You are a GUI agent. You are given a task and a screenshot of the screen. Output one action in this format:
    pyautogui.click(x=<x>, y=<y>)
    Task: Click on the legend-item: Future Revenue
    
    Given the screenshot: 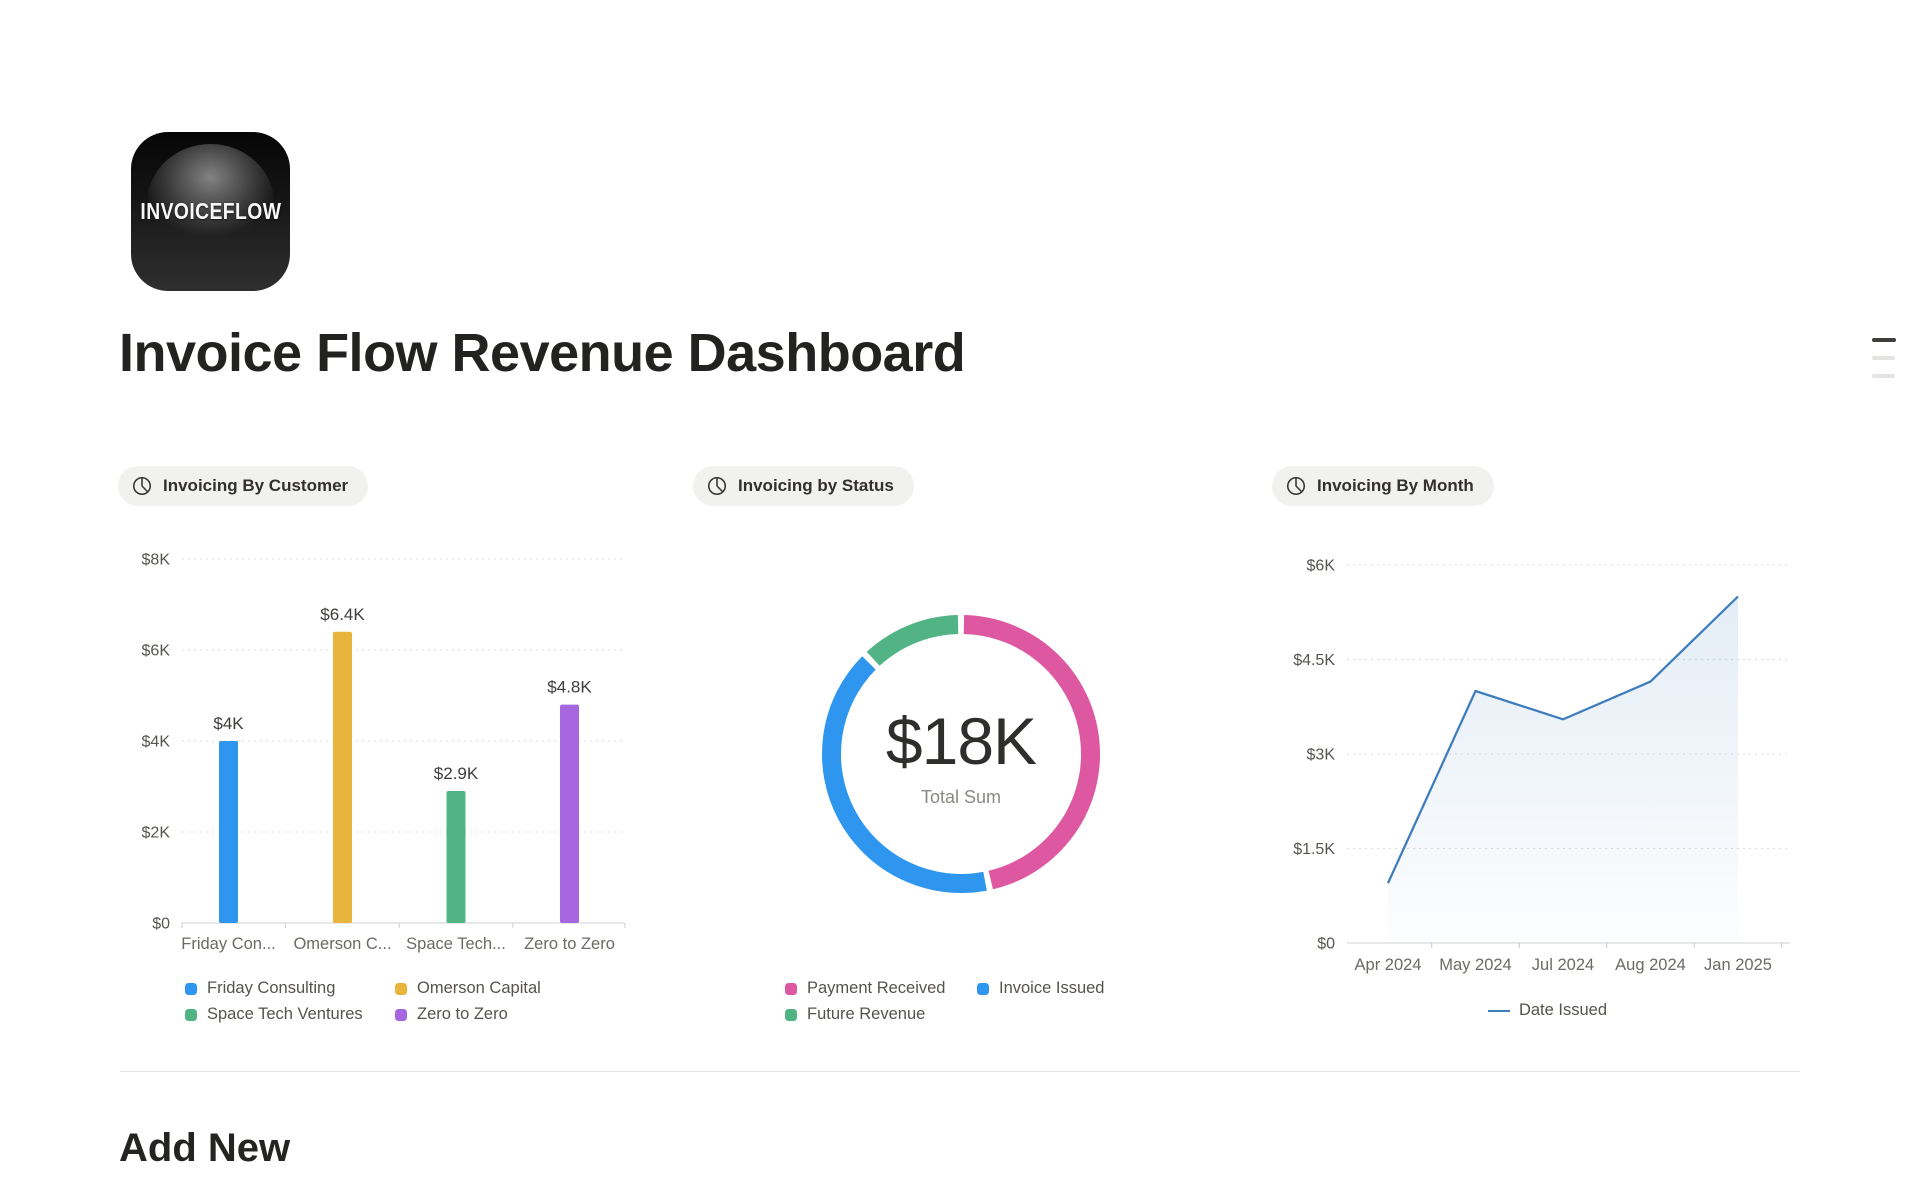 What is the action you would take?
    pyautogui.click(x=881, y=1014)
    